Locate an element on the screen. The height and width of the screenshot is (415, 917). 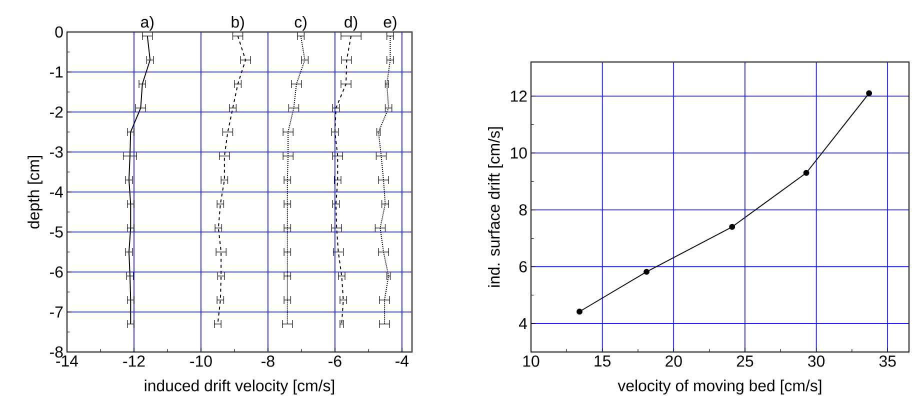
y-tick-label: 6 is located at coordinates (523, 266).